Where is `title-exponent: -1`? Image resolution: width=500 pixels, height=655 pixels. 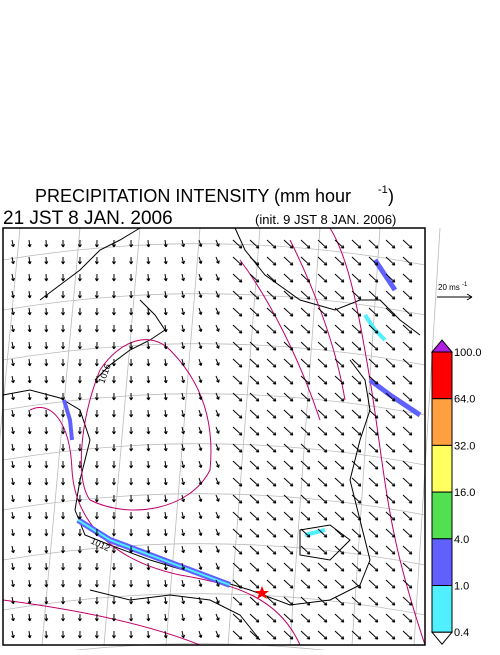 title-exponent: -1 is located at coordinates (383, 190).